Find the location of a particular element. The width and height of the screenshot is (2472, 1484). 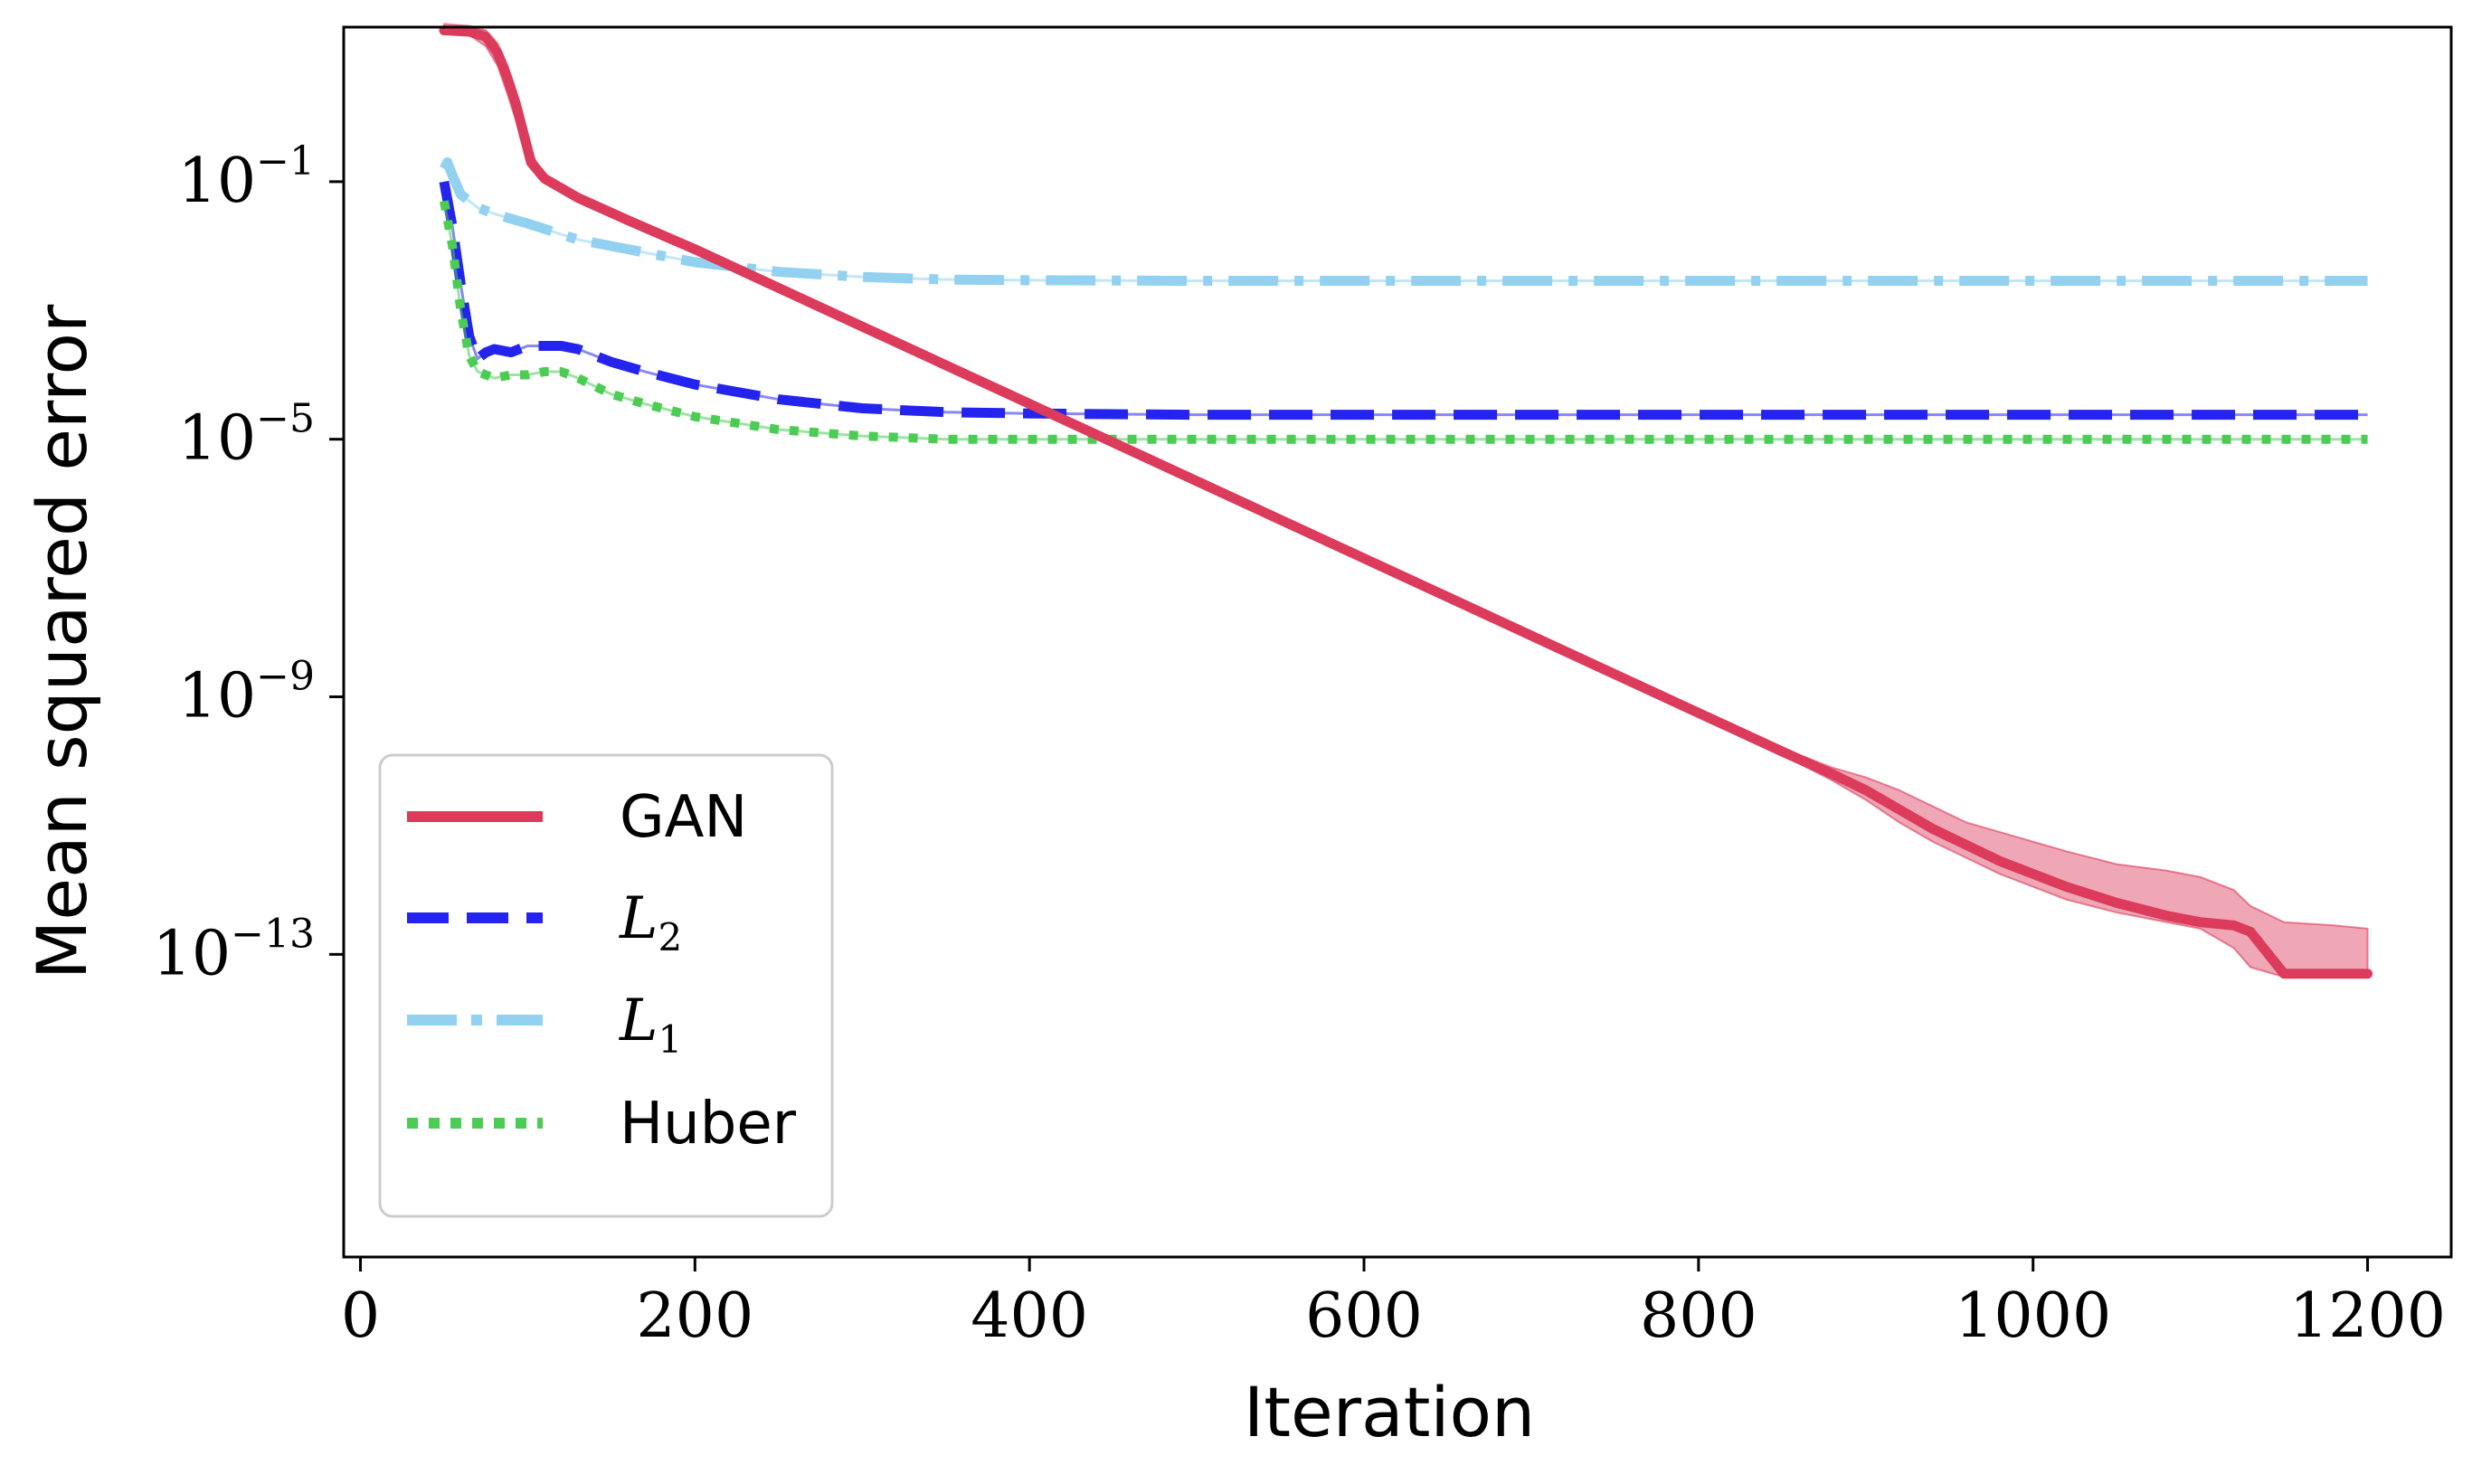

y-tick-label: 10⁻¹³ is located at coordinates (234, 950).